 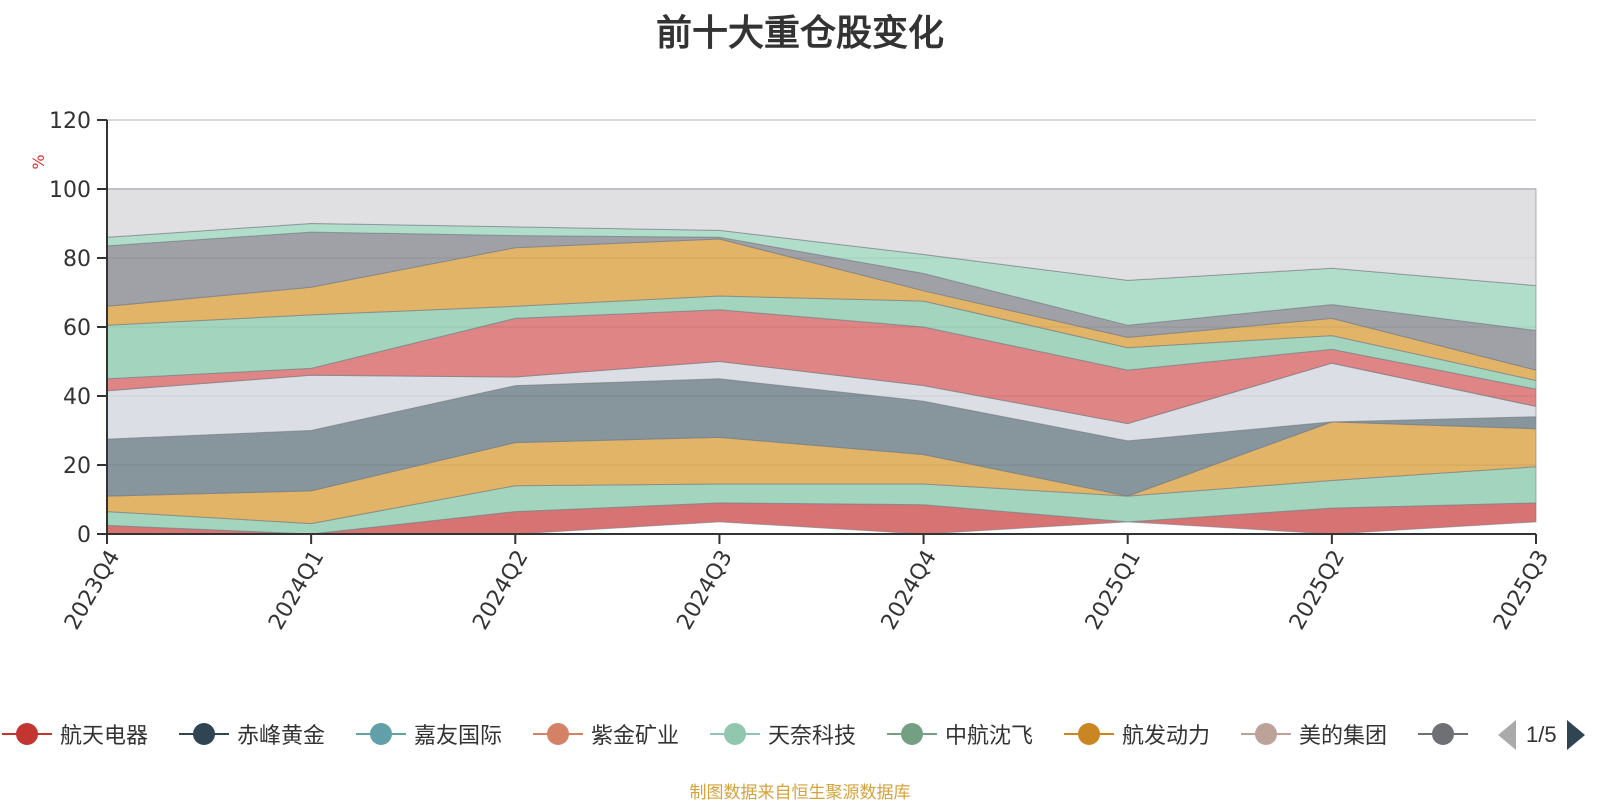 What do you see at coordinates (1317, 590) in the screenshot?
I see `x-tick-label: 2025Q2` at bounding box center [1317, 590].